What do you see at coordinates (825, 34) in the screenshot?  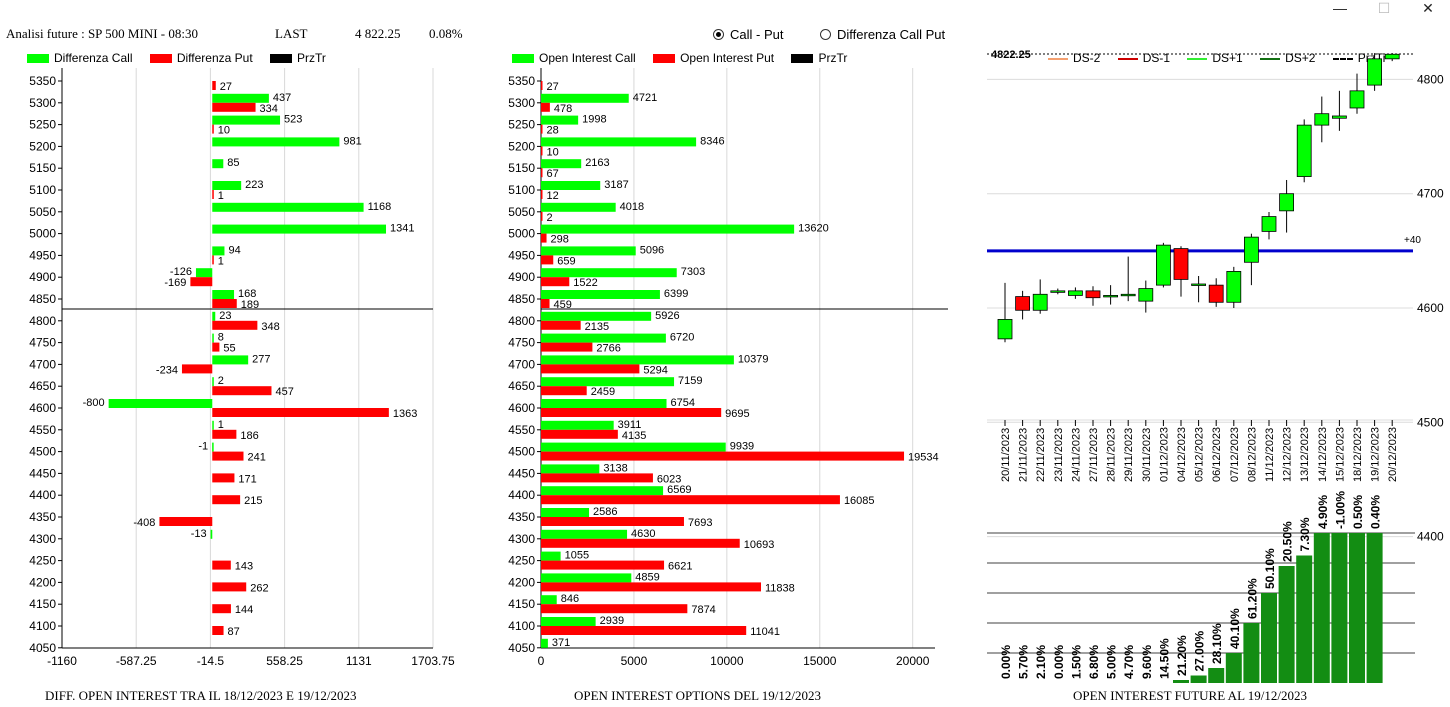 I see `radio-dot` at bounding box center [825, 34].